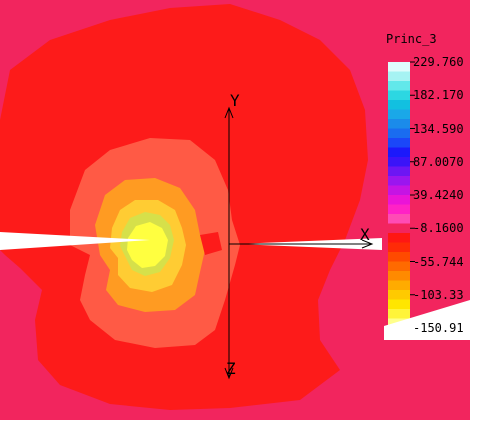 This screenshot has height=434, width=483. Describe the element at coordinates (438, 294) in the screenshot. I see `colorbar-tick-label: -103.33` at that location.